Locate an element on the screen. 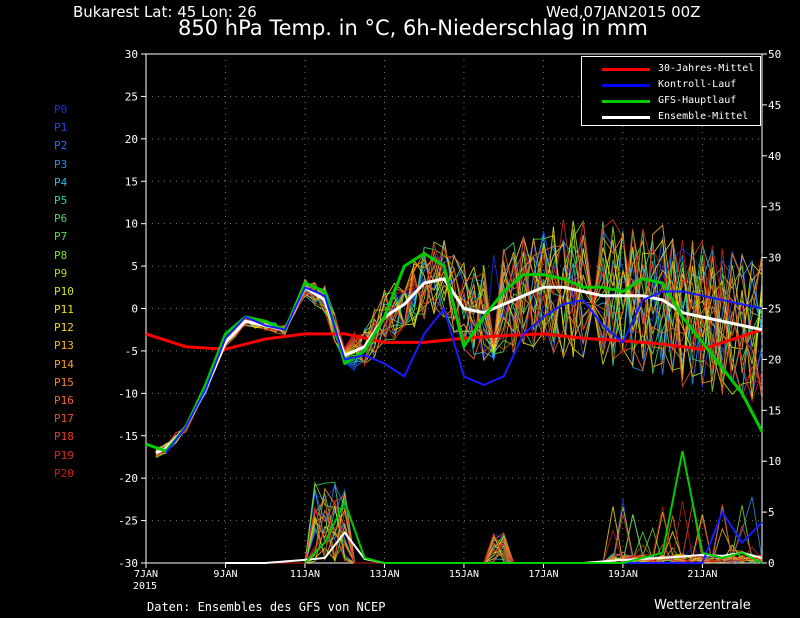  y2-tick-label: 35 is located at coordinates (774, 207).